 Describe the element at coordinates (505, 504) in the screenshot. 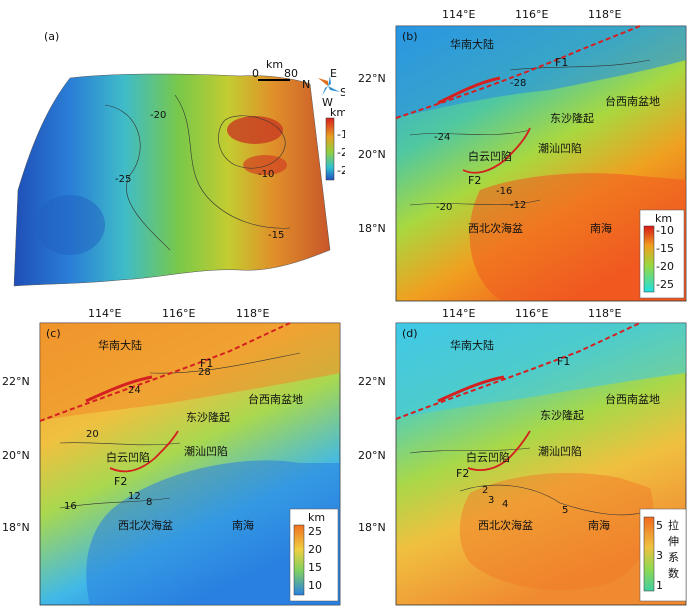

I see `contour-label: 4` at that location.